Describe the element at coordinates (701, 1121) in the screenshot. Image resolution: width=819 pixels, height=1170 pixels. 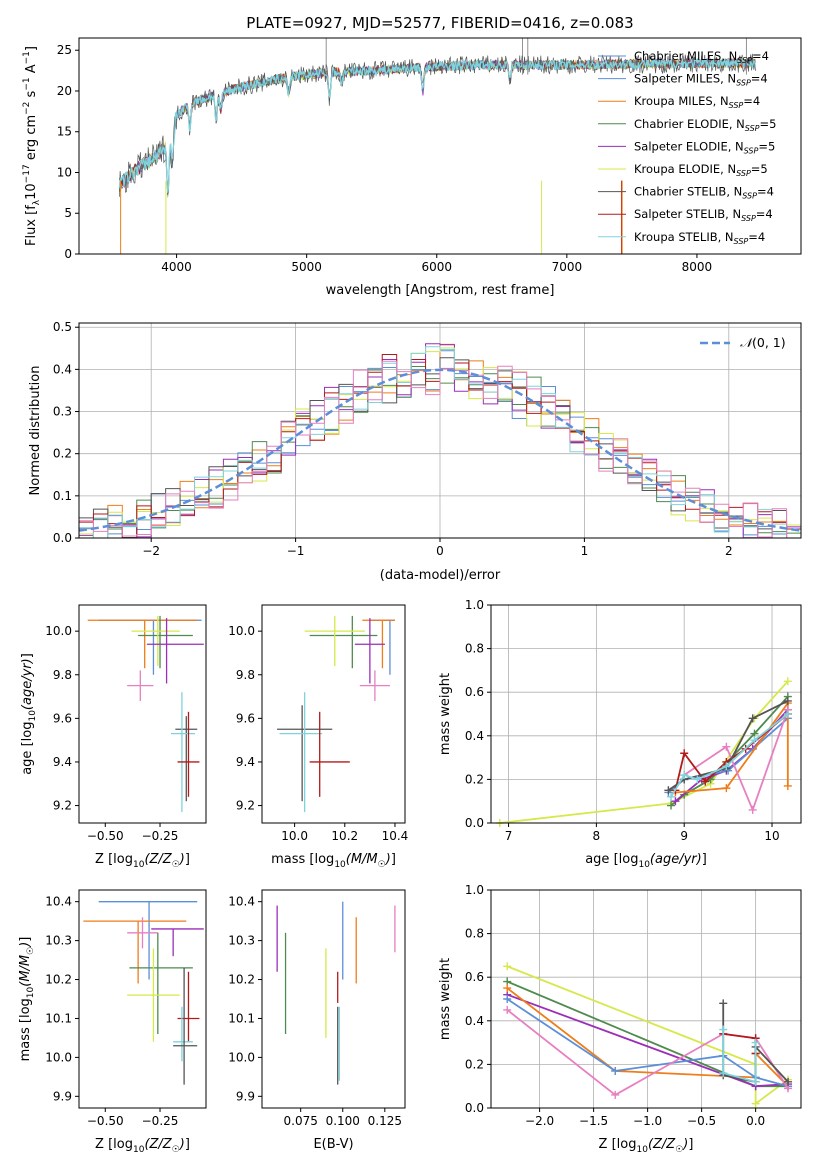
I see `x-tick-label: −0.5` at that location.